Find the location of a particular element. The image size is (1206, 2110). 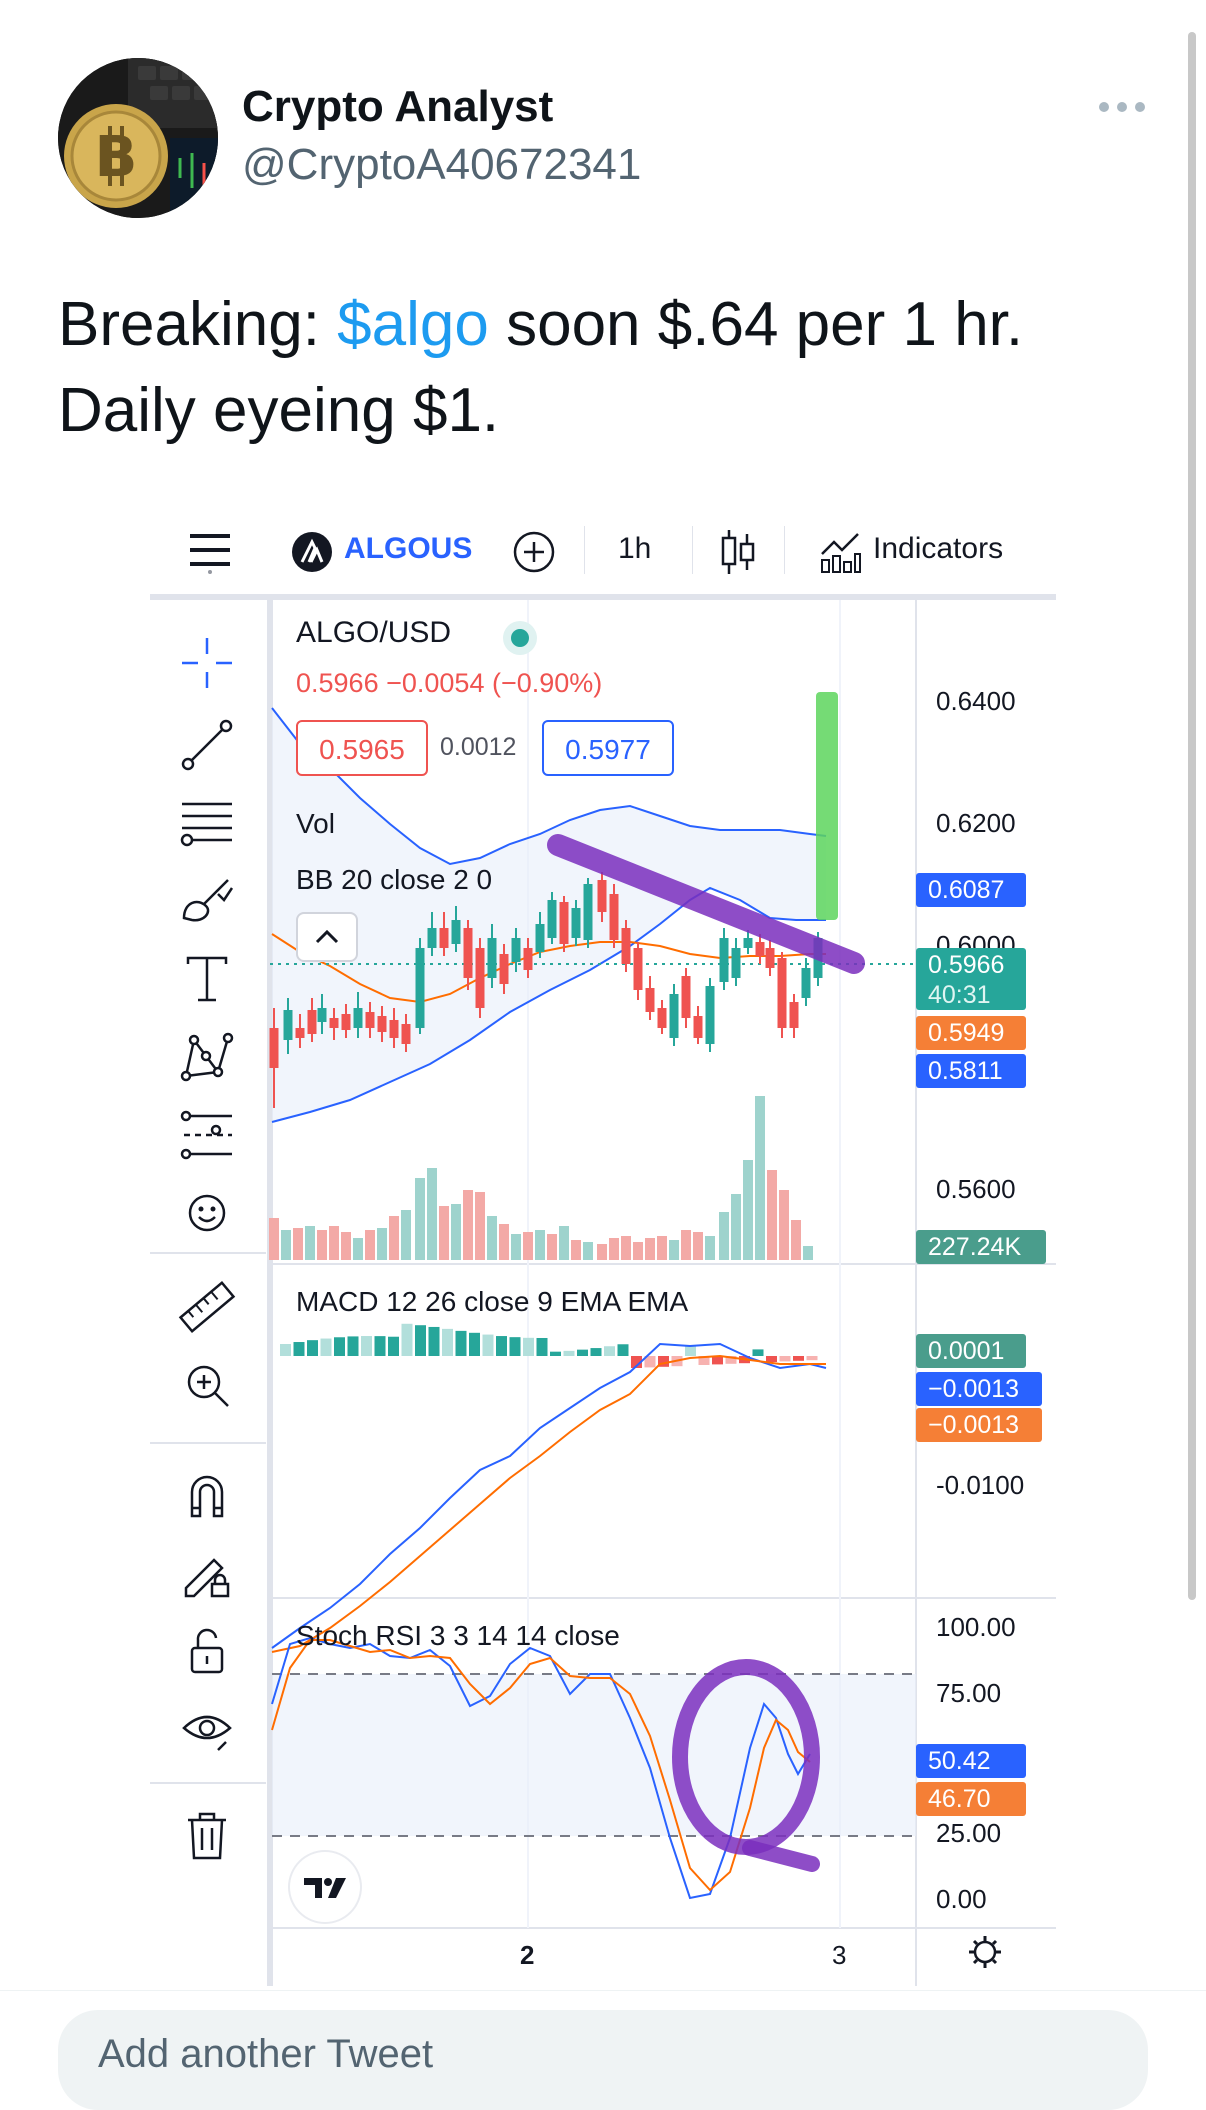

macd-histogram is located at coordinates (549, 1345).